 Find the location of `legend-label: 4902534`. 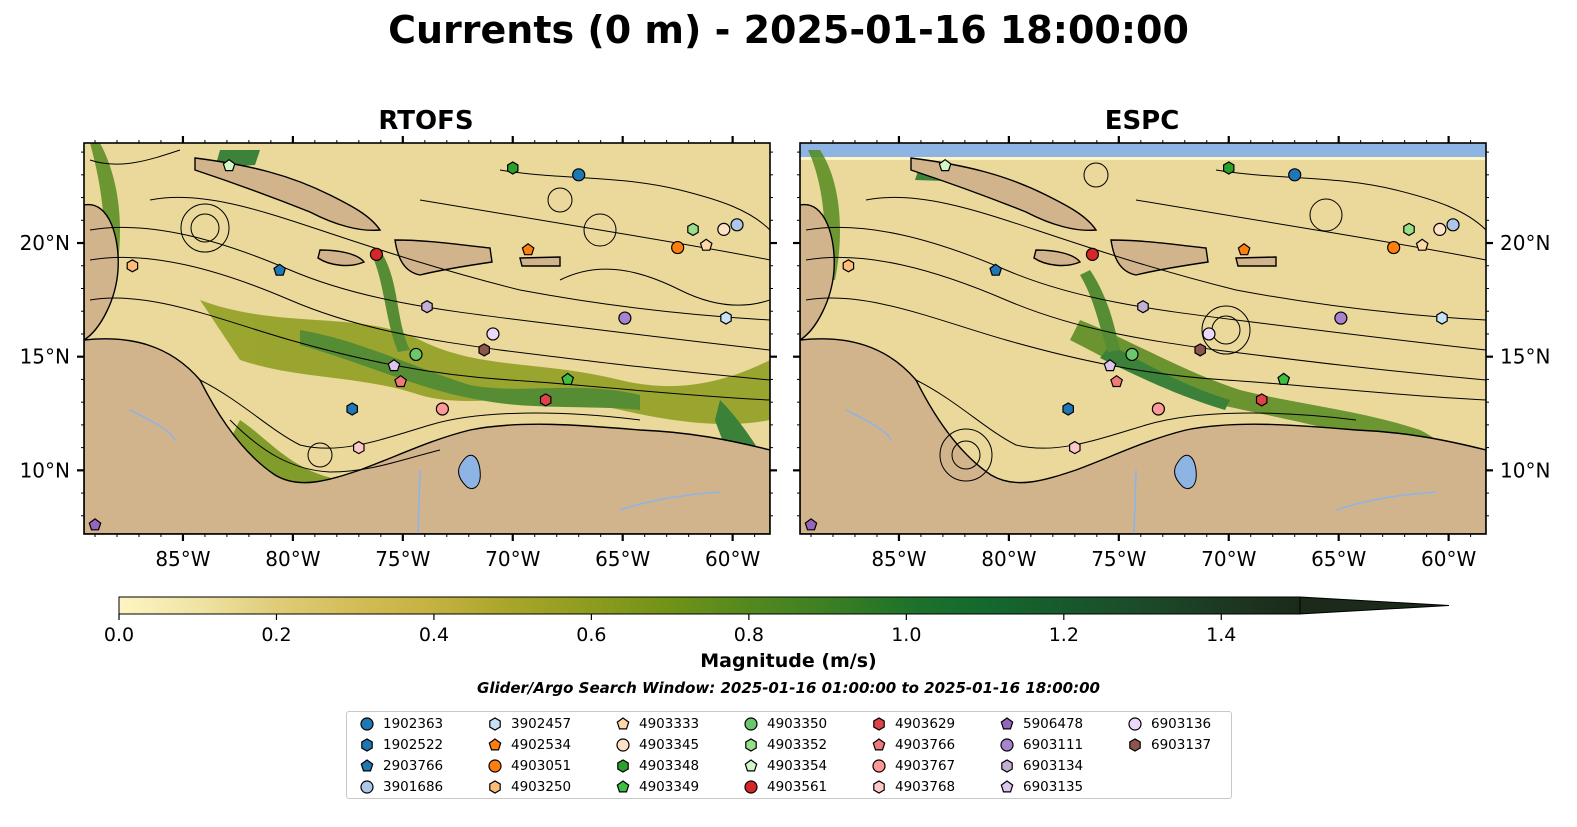

legend-label: 4902534 is located at coordinates (541, 745).